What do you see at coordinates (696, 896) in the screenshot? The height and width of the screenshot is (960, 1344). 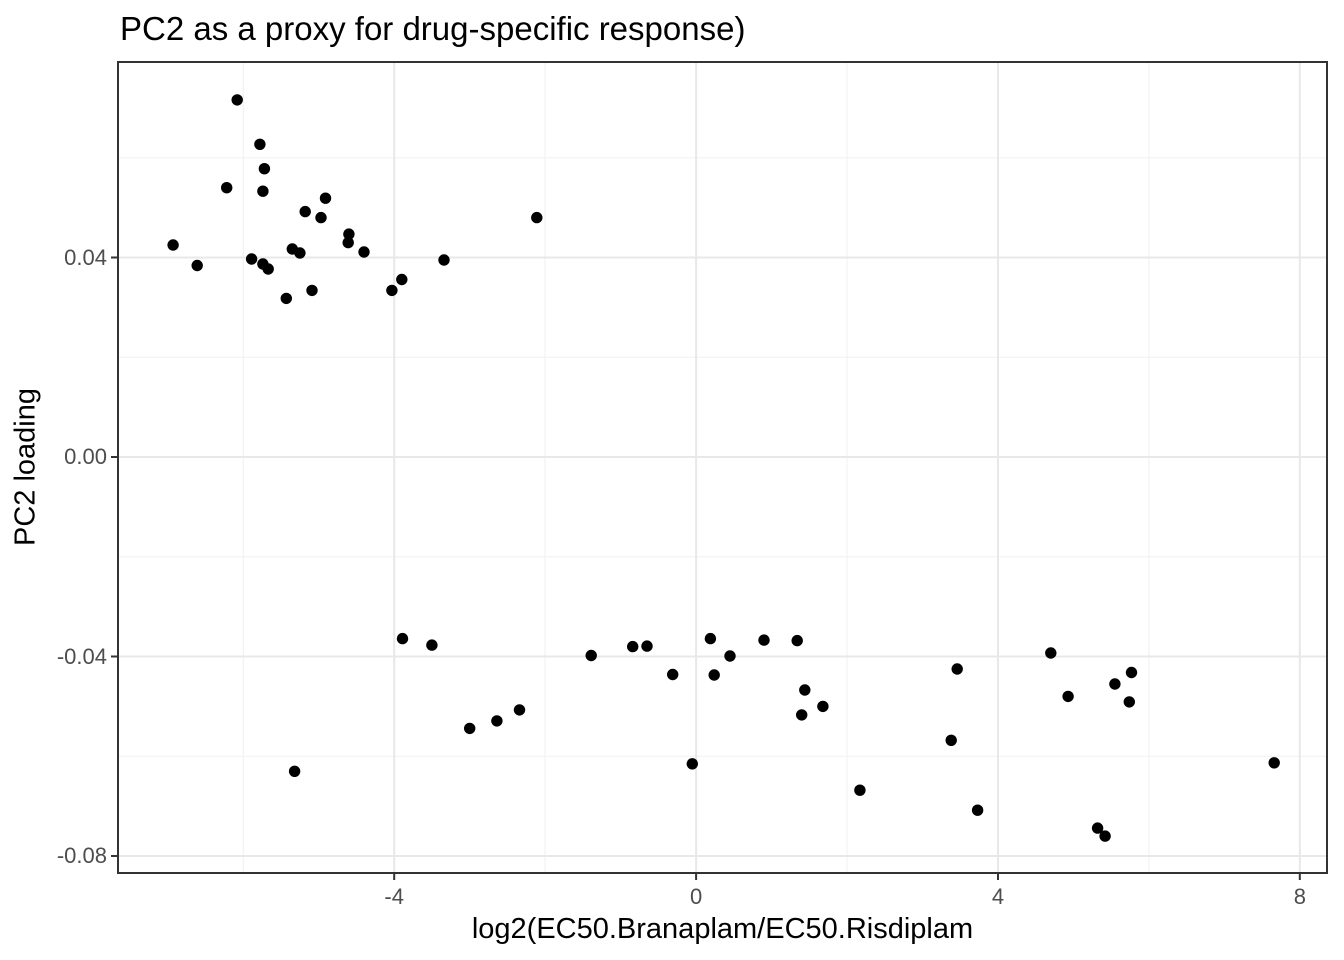 I see `x-tick-label: 0` at bounding box center [696, 896].